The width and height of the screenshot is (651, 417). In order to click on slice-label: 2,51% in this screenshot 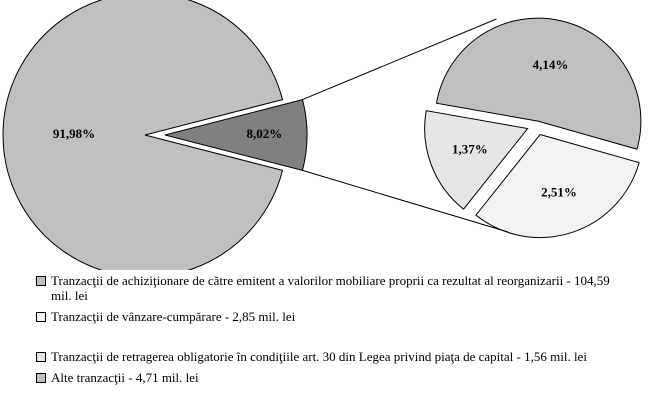, I will do `click(559, 191)`.